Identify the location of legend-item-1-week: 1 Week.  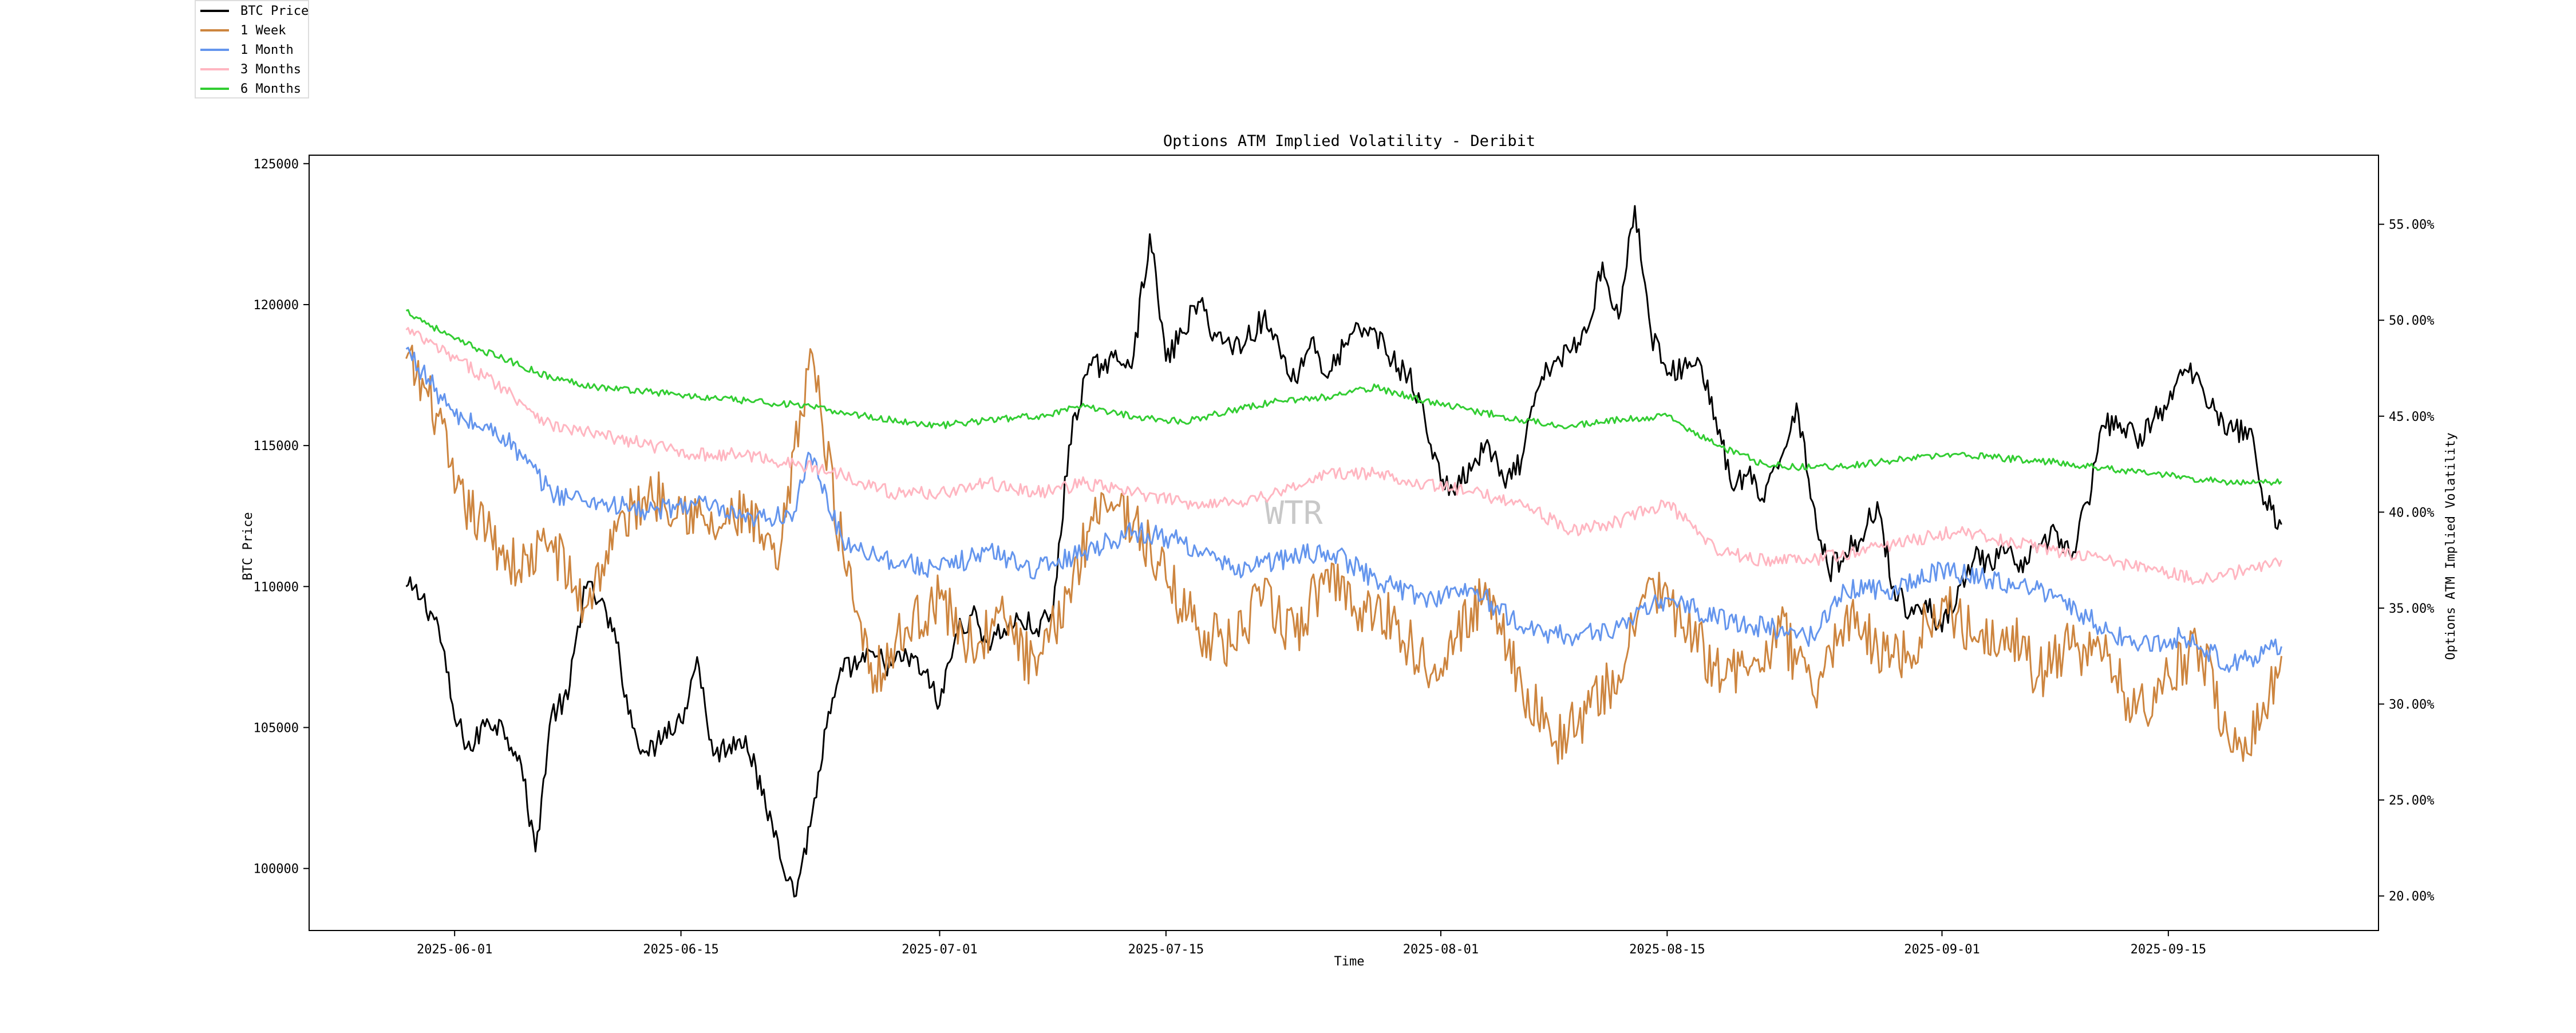
(243, 30).